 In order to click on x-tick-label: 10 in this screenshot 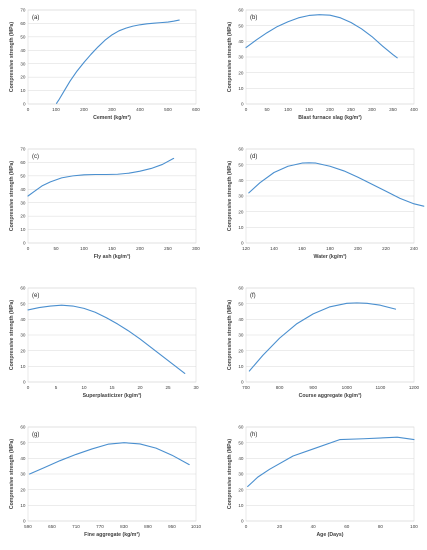, I will do `click(84, 387)`.